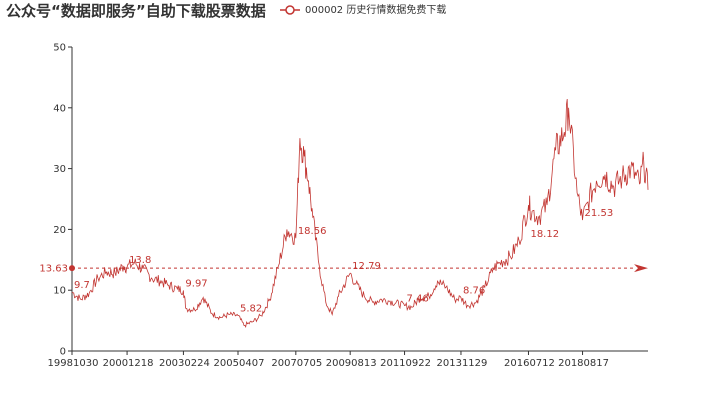 The width and height of the screenshot is (720, 400). What do you see at coordinates (599, 213) in the screenshot?
I see `data-label: 21.53` at bounding box center [599, 213].